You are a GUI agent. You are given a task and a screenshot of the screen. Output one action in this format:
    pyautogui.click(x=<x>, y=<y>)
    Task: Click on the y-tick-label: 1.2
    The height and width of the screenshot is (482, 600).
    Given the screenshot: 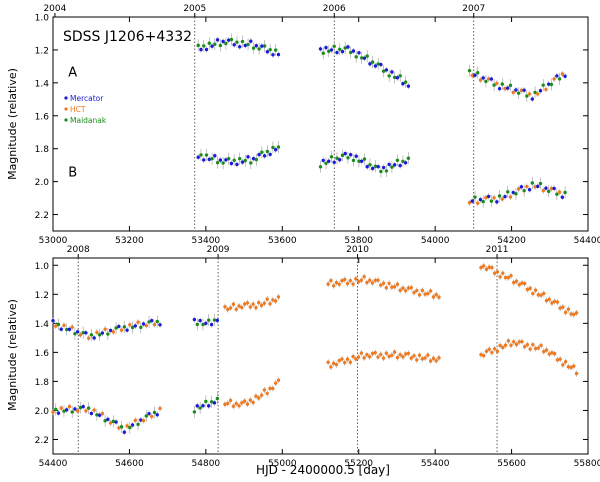 What is the action you would take?
    pyautogui.click(x=42, y=296)
    